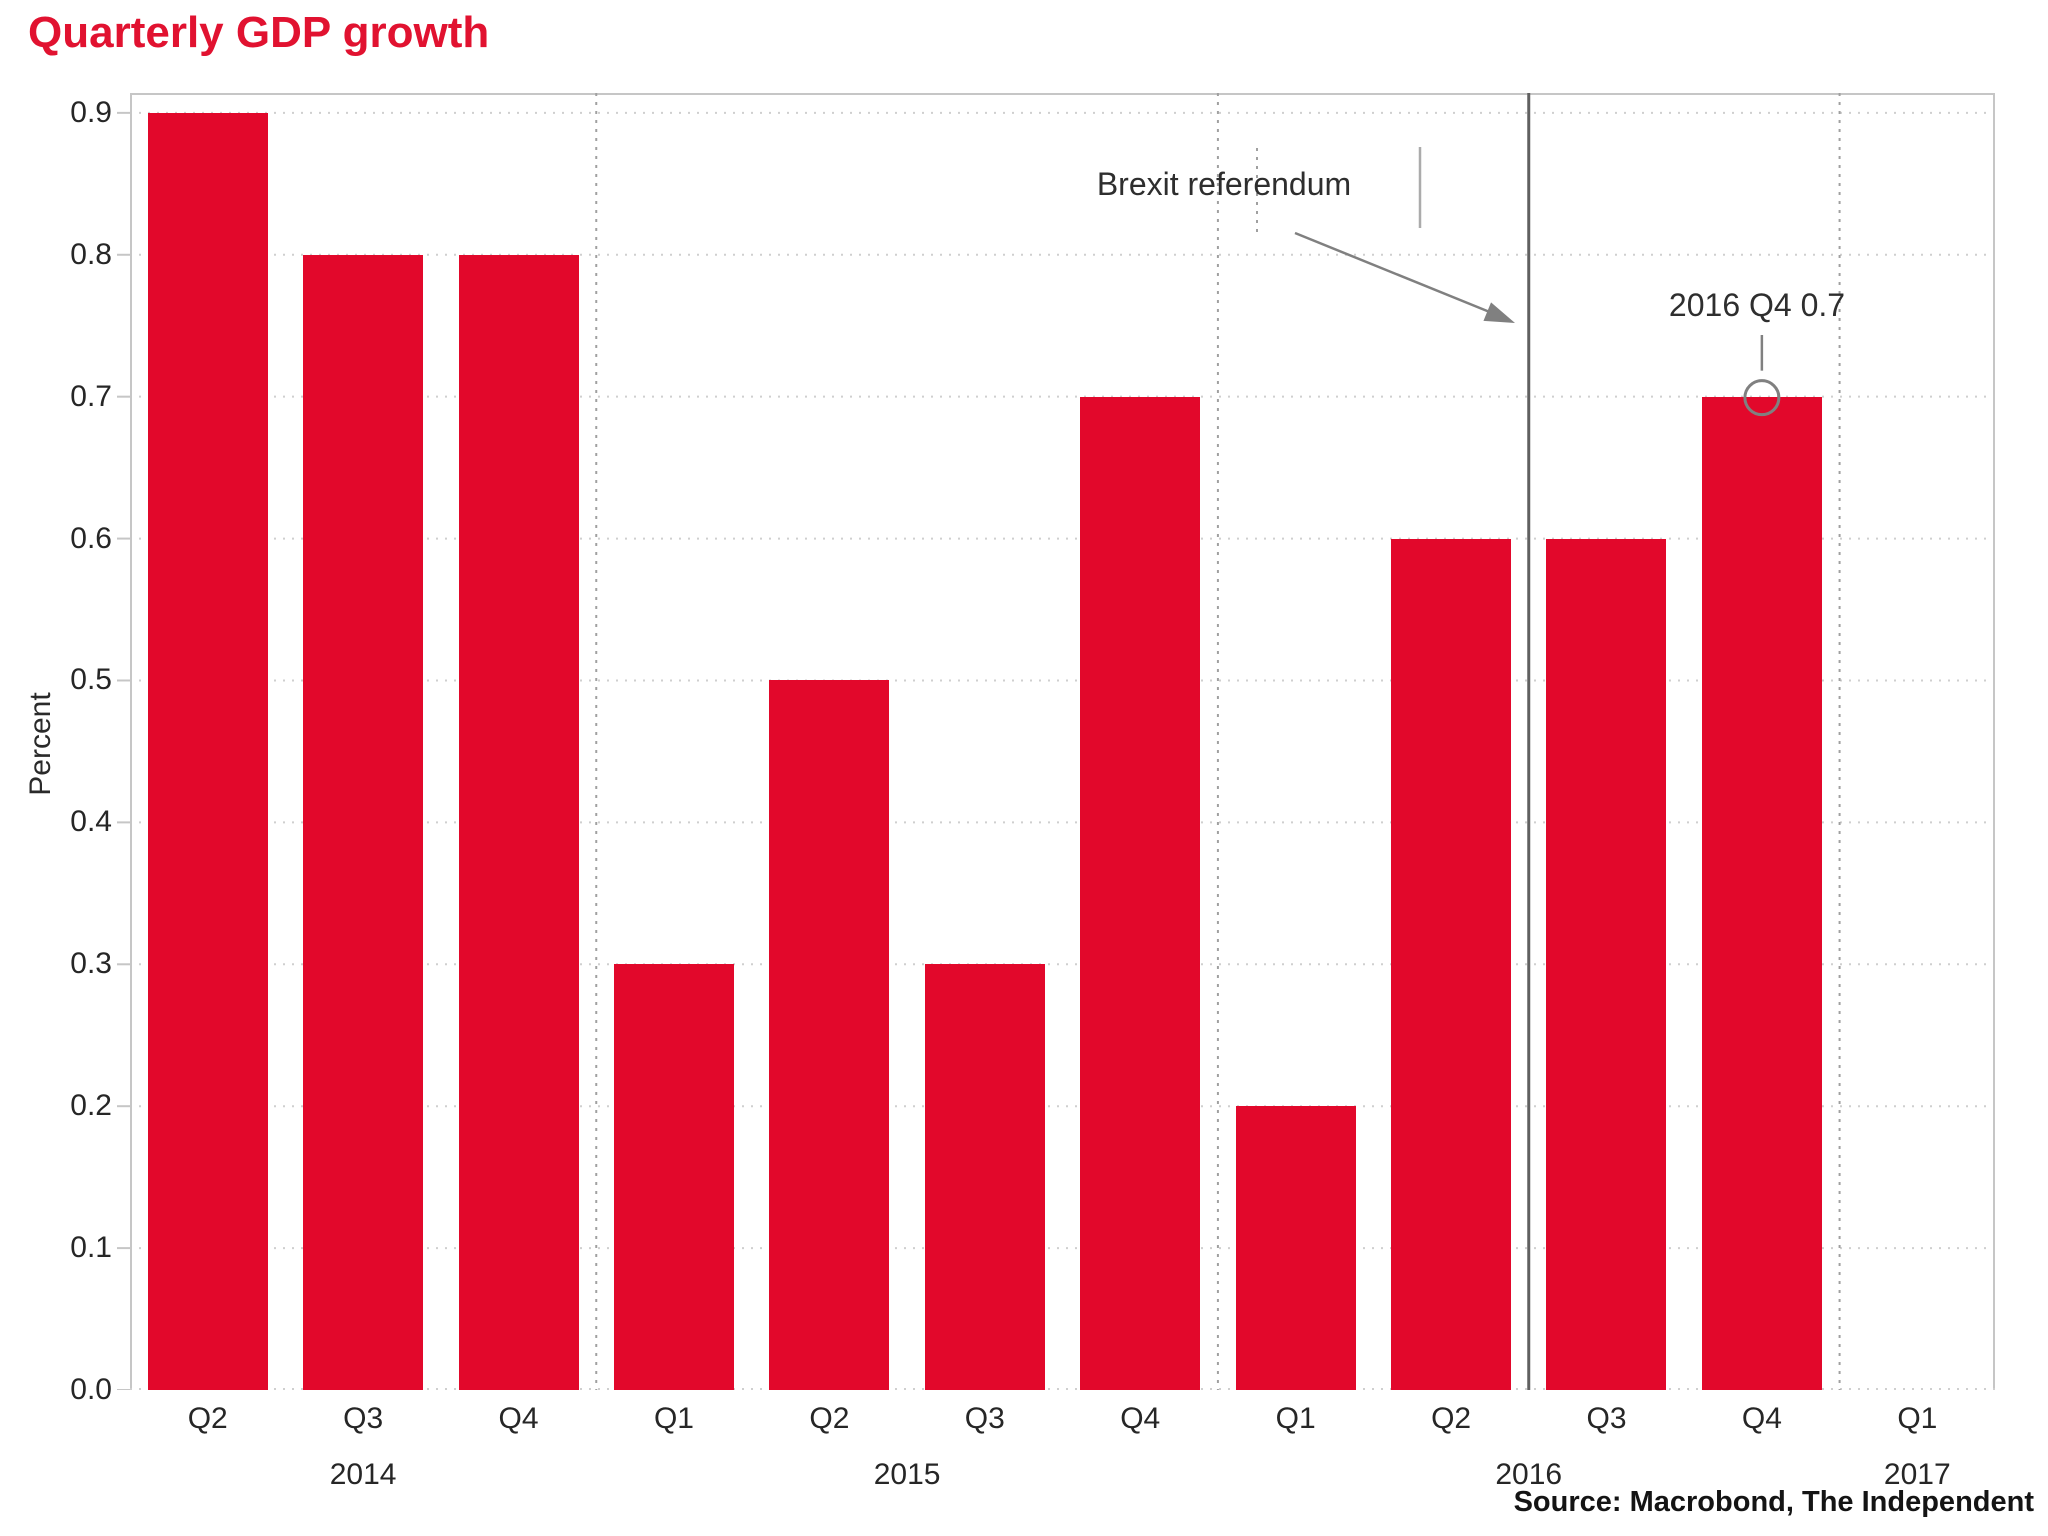  Describe the element at coordinates (91, 964) in the screenshot. I see `y-tick-label-0.3: 0.3` at that location.